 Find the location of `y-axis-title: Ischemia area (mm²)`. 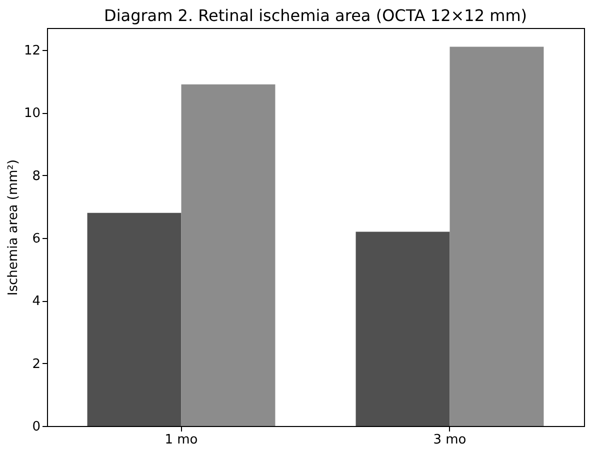

y-axis-title: Ischemia area (mm²) is located at coordinates (13, 227).